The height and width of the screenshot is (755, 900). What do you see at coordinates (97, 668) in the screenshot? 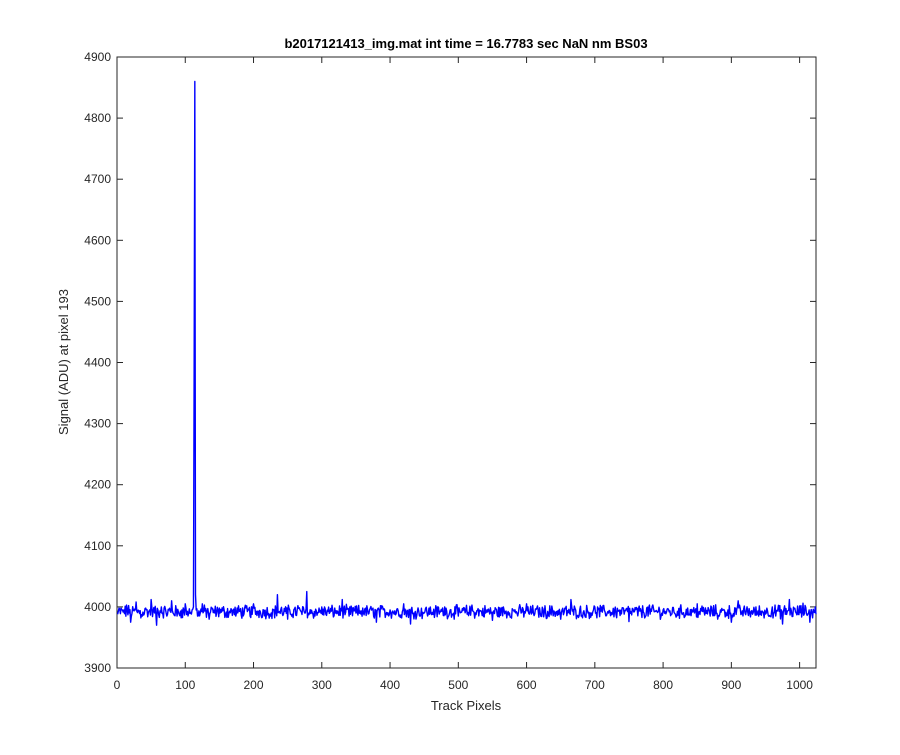
I see `y-tick-label: 3900` at bounding box center [97, 668].